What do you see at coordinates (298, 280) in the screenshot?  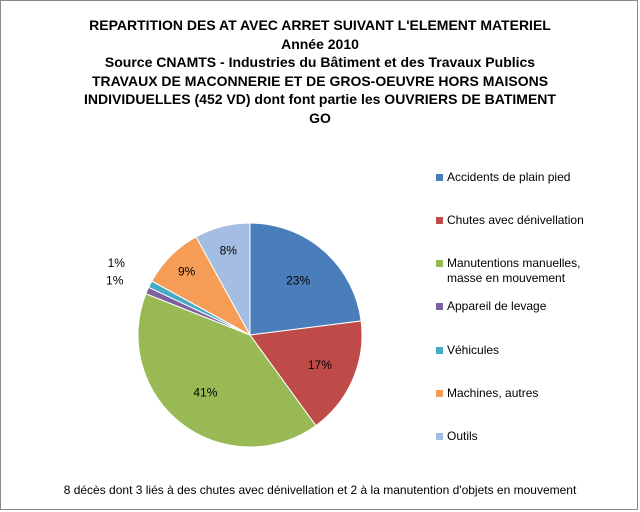 I see `slice-data-label: 23%` at bounding box center [298, 280].